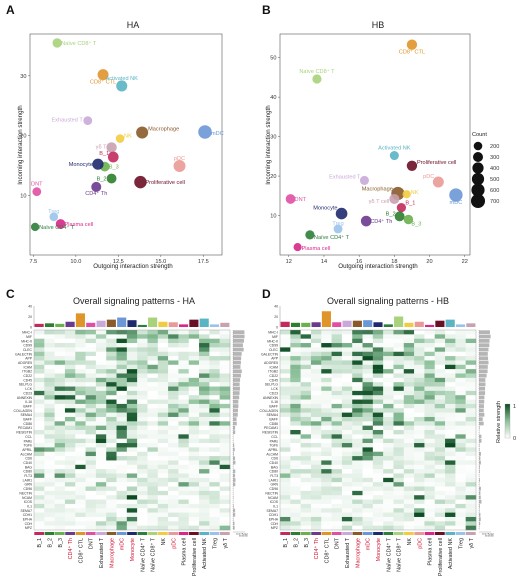  I want to click on row-label: PARs, so click(274, 441).